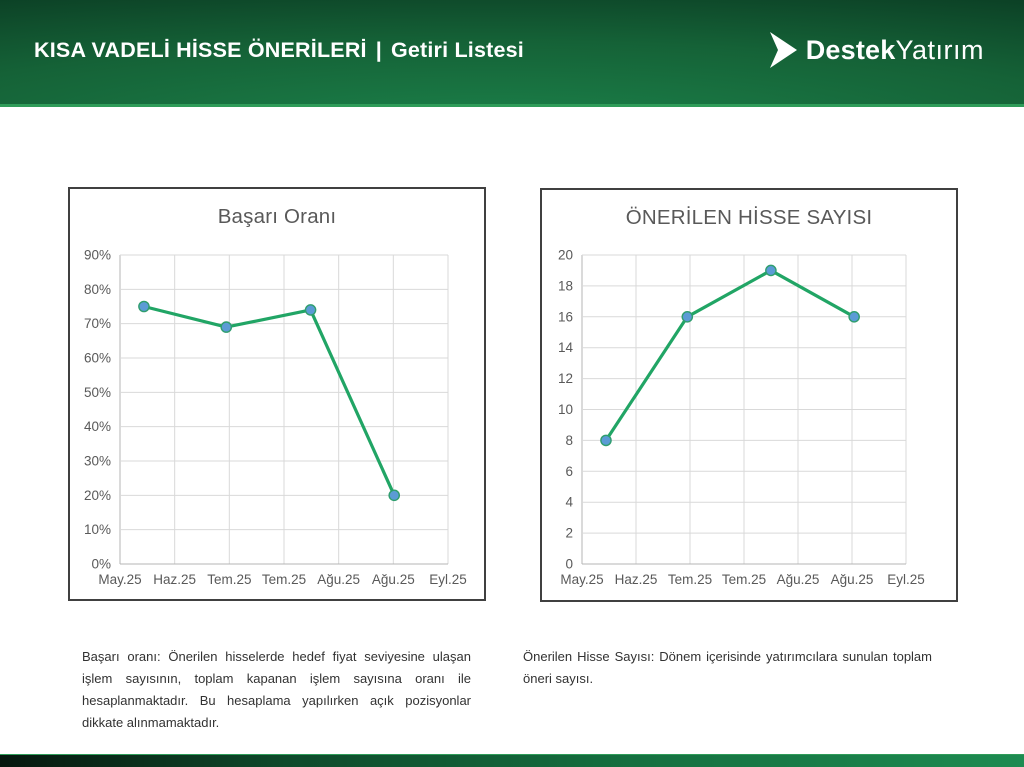 The height and width of the screenshot is (767, 1024). What do you see at coordinates (97, 358) in the screenshot?
I see `y-tick-label: 60%` at bounding box center [97, 358].